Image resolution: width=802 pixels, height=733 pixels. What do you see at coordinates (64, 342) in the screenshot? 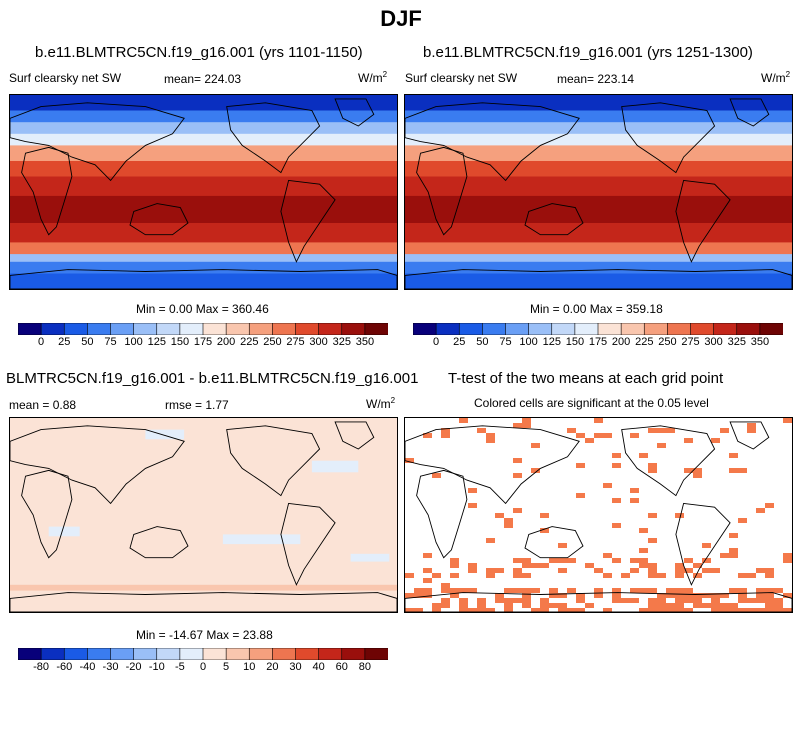
I see `colorbar-tick-label: 25` at bounding box center [64, 342].